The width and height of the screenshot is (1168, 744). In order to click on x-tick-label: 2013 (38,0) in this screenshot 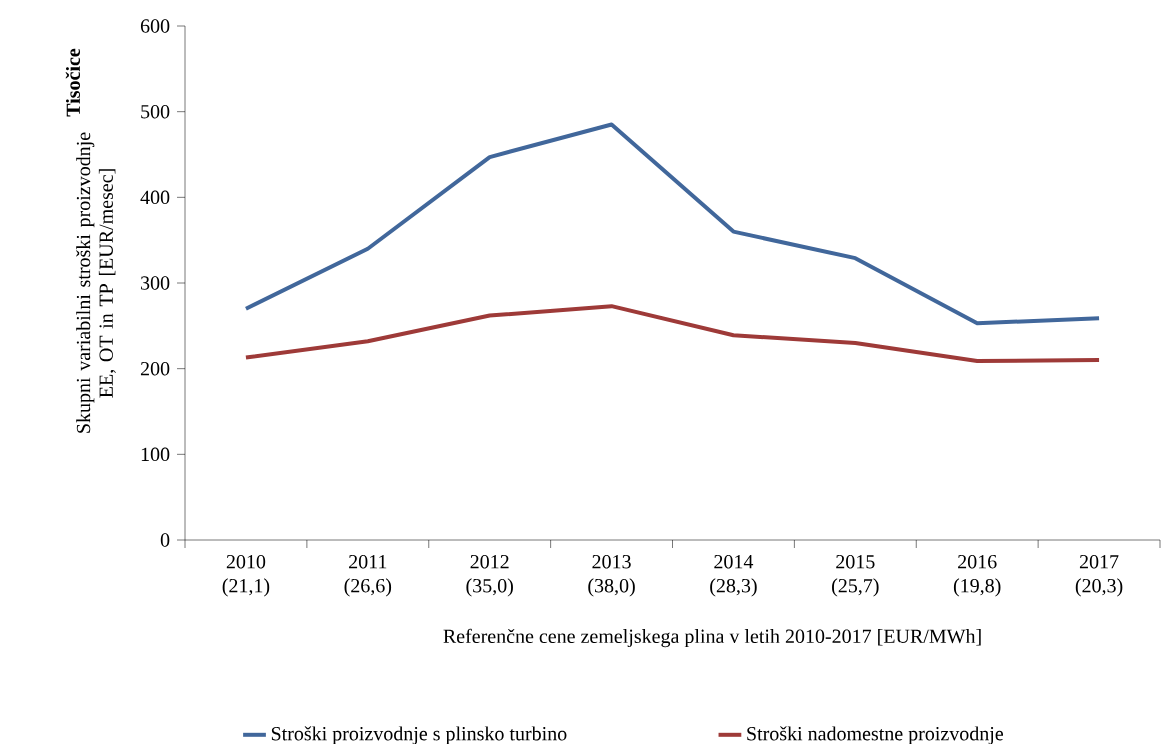, I will do `click(611, 575)`.